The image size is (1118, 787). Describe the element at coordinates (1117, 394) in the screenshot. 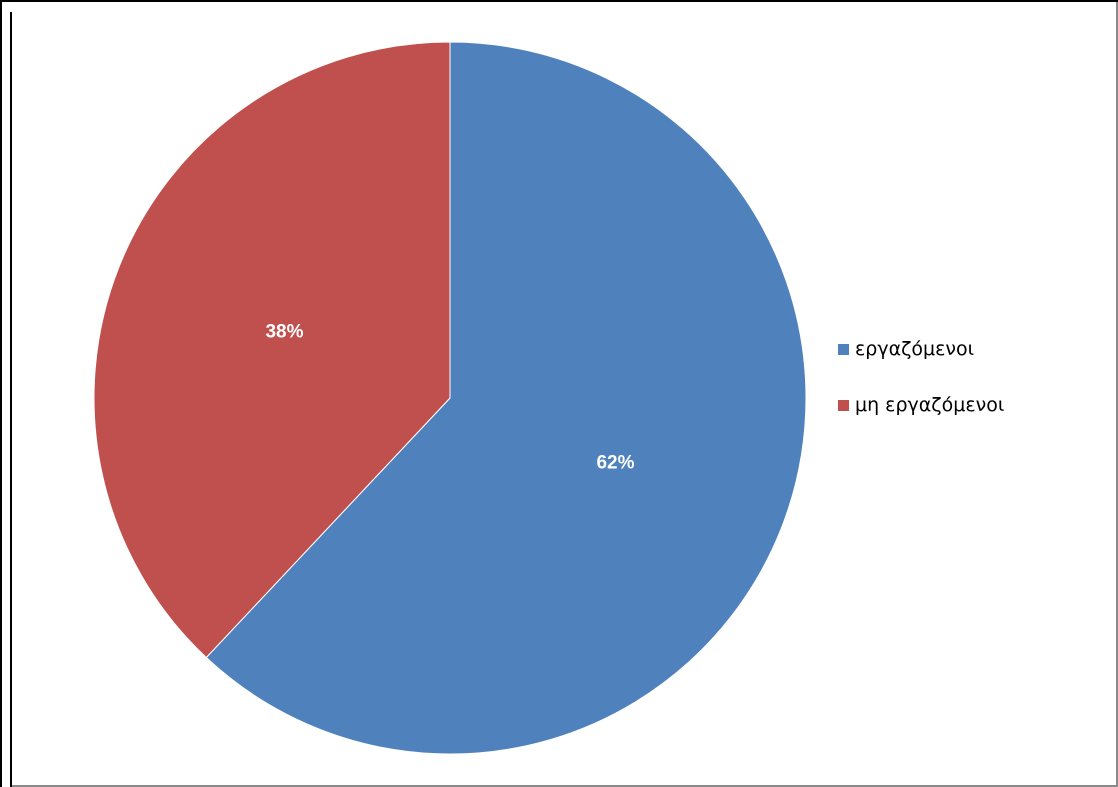

I see `frame-right-edge` at that location.